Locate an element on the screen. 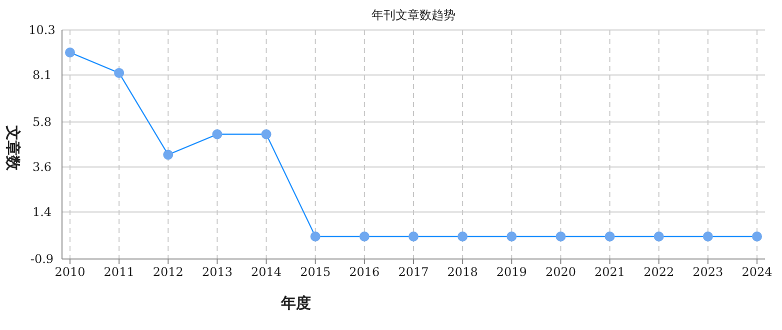  x-tick-label: 2021 is located at coordinates (610, 272).